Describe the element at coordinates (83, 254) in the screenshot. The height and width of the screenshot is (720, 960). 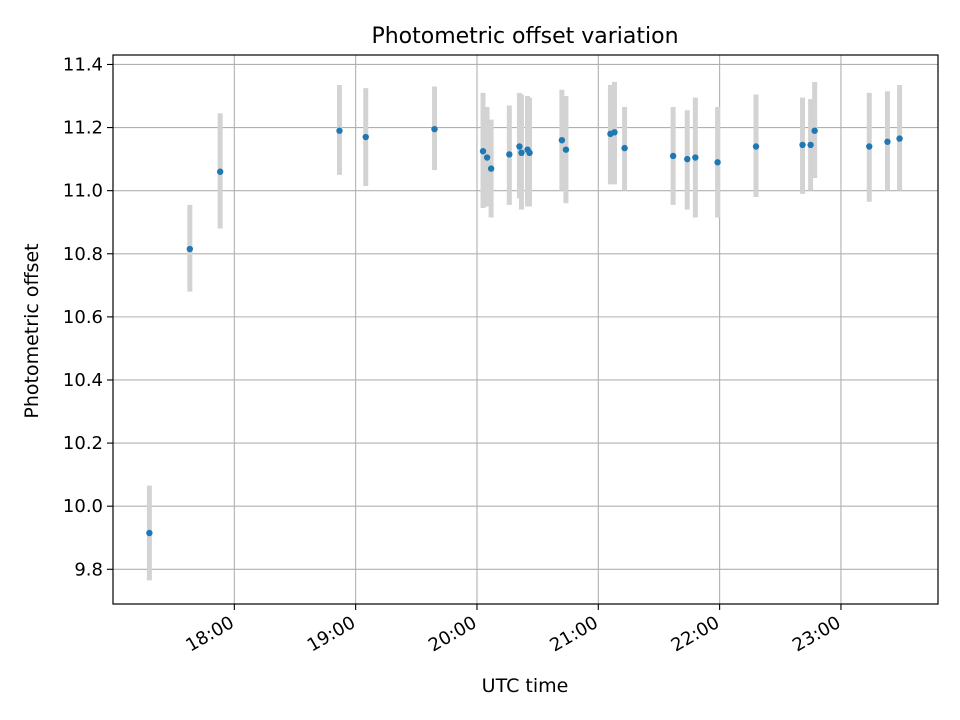
I see `y-tick-label: 10.8` at that location.